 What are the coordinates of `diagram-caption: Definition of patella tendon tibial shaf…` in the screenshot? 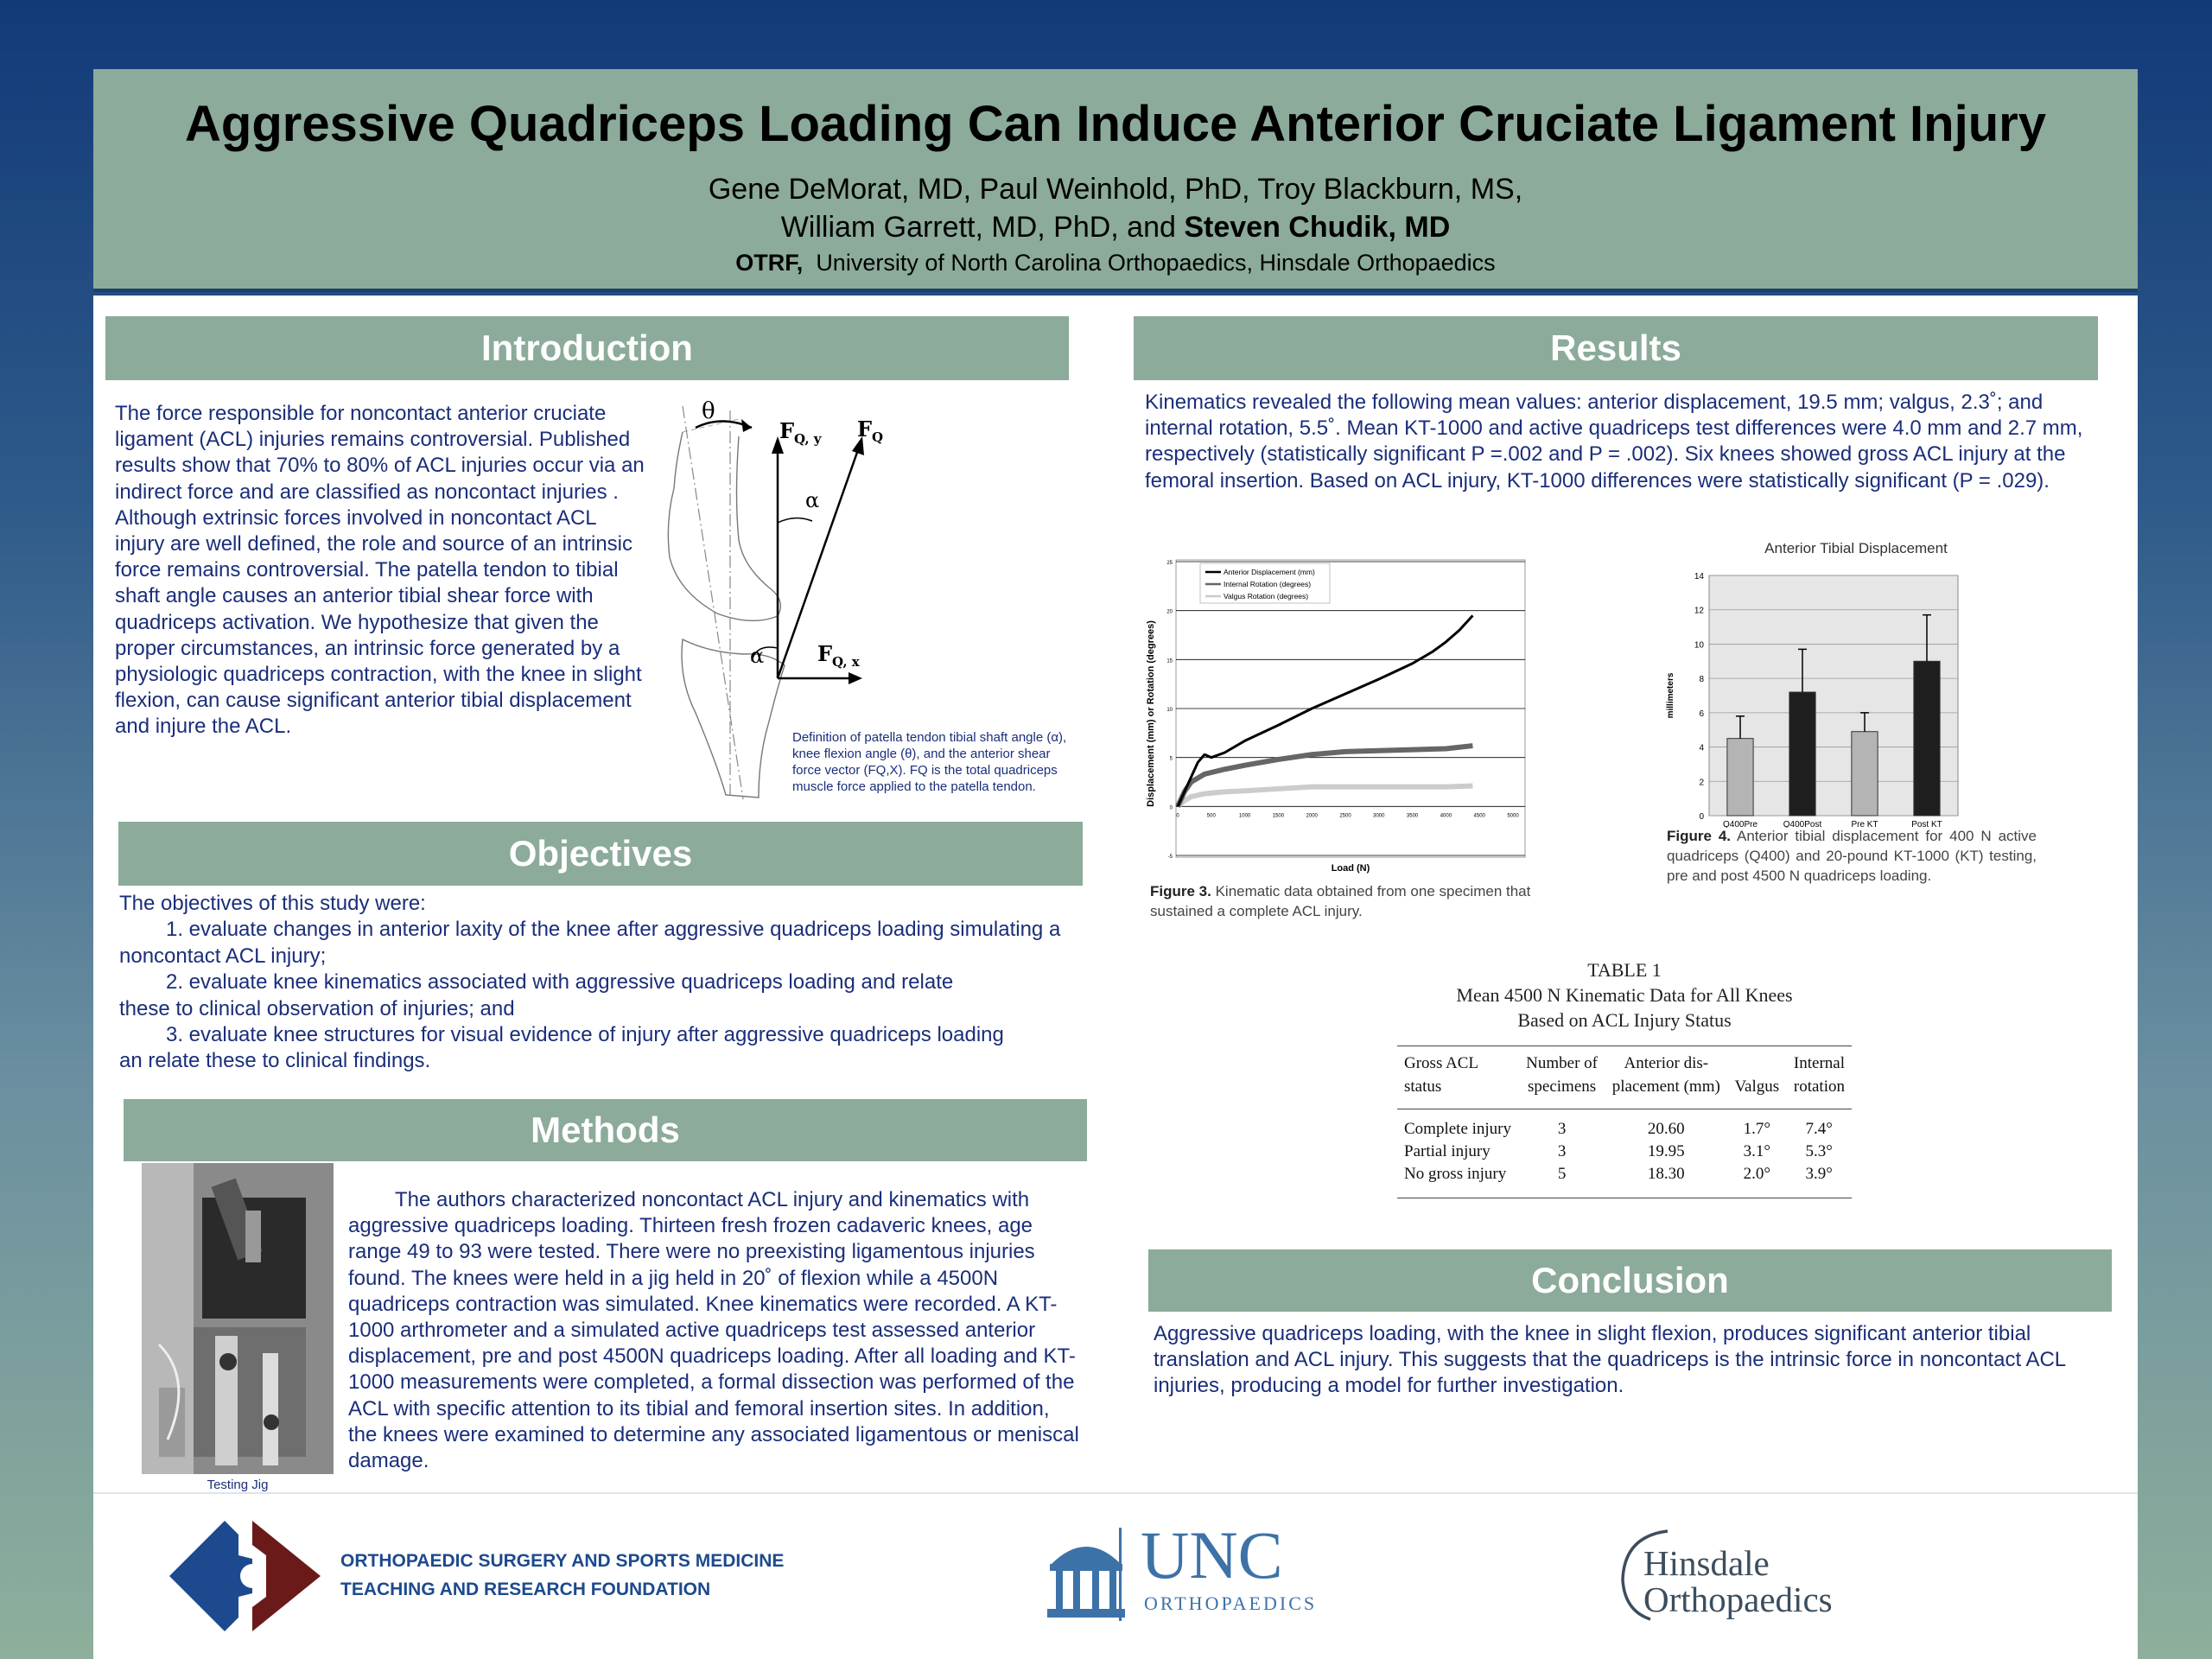 It's located at (929, 762).